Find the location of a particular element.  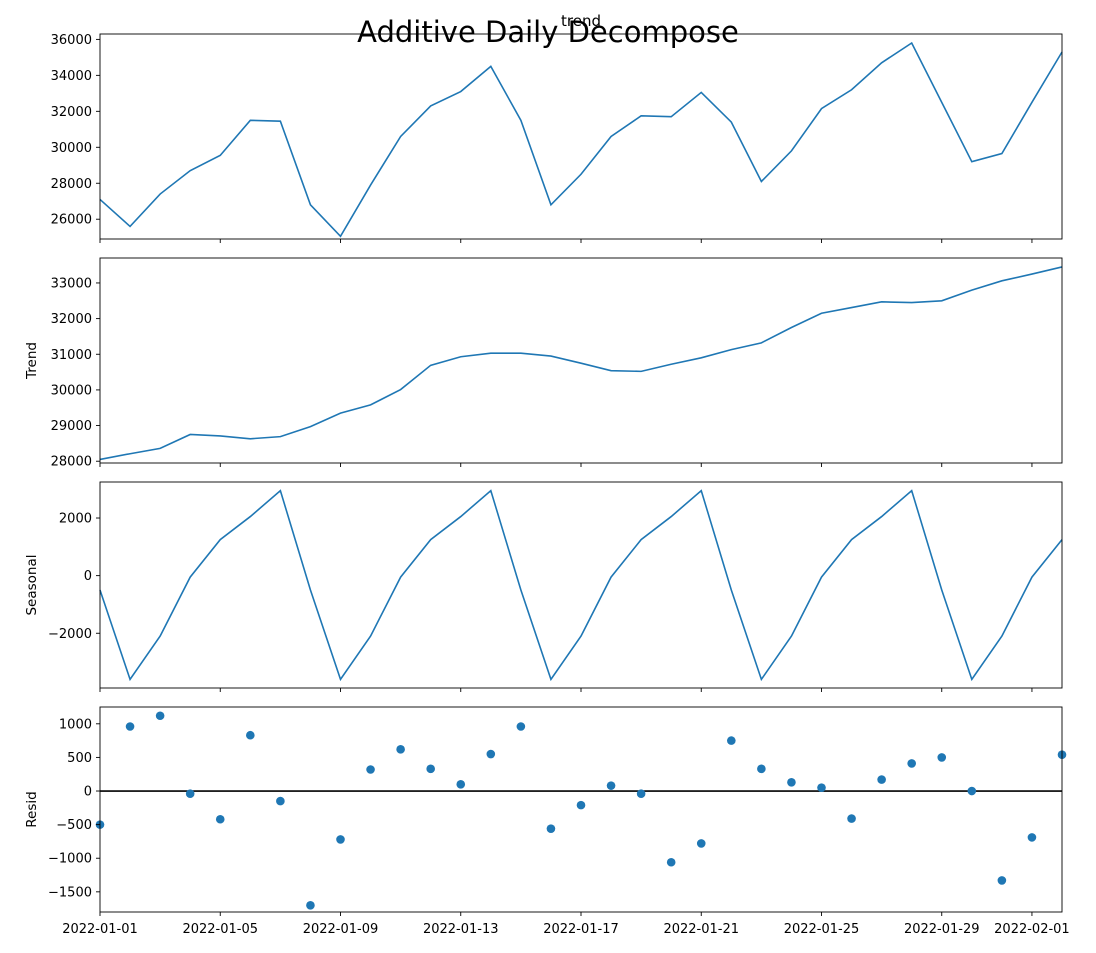

y-tick-label: 33000 is located at coordinates (71, 283).